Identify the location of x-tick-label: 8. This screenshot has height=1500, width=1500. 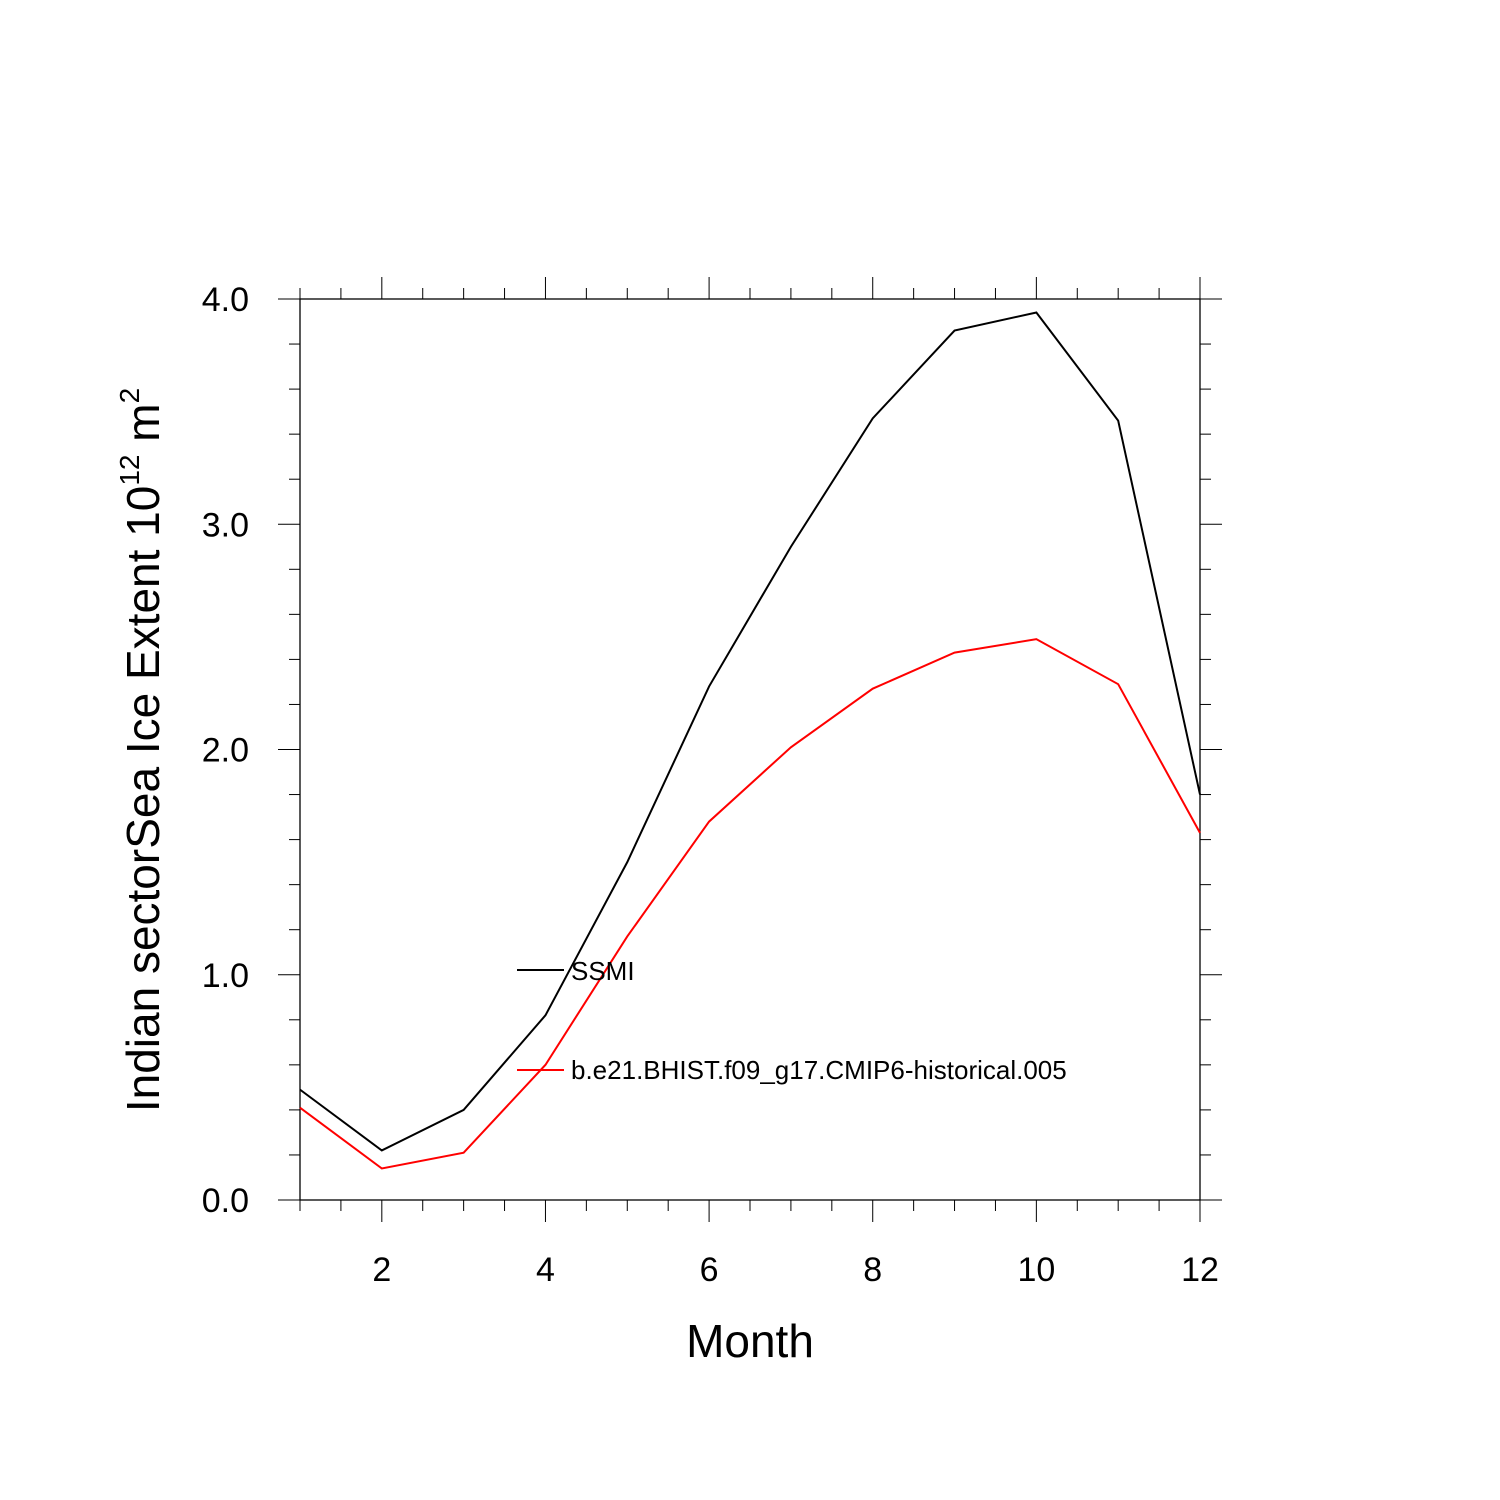
(872, 1270).